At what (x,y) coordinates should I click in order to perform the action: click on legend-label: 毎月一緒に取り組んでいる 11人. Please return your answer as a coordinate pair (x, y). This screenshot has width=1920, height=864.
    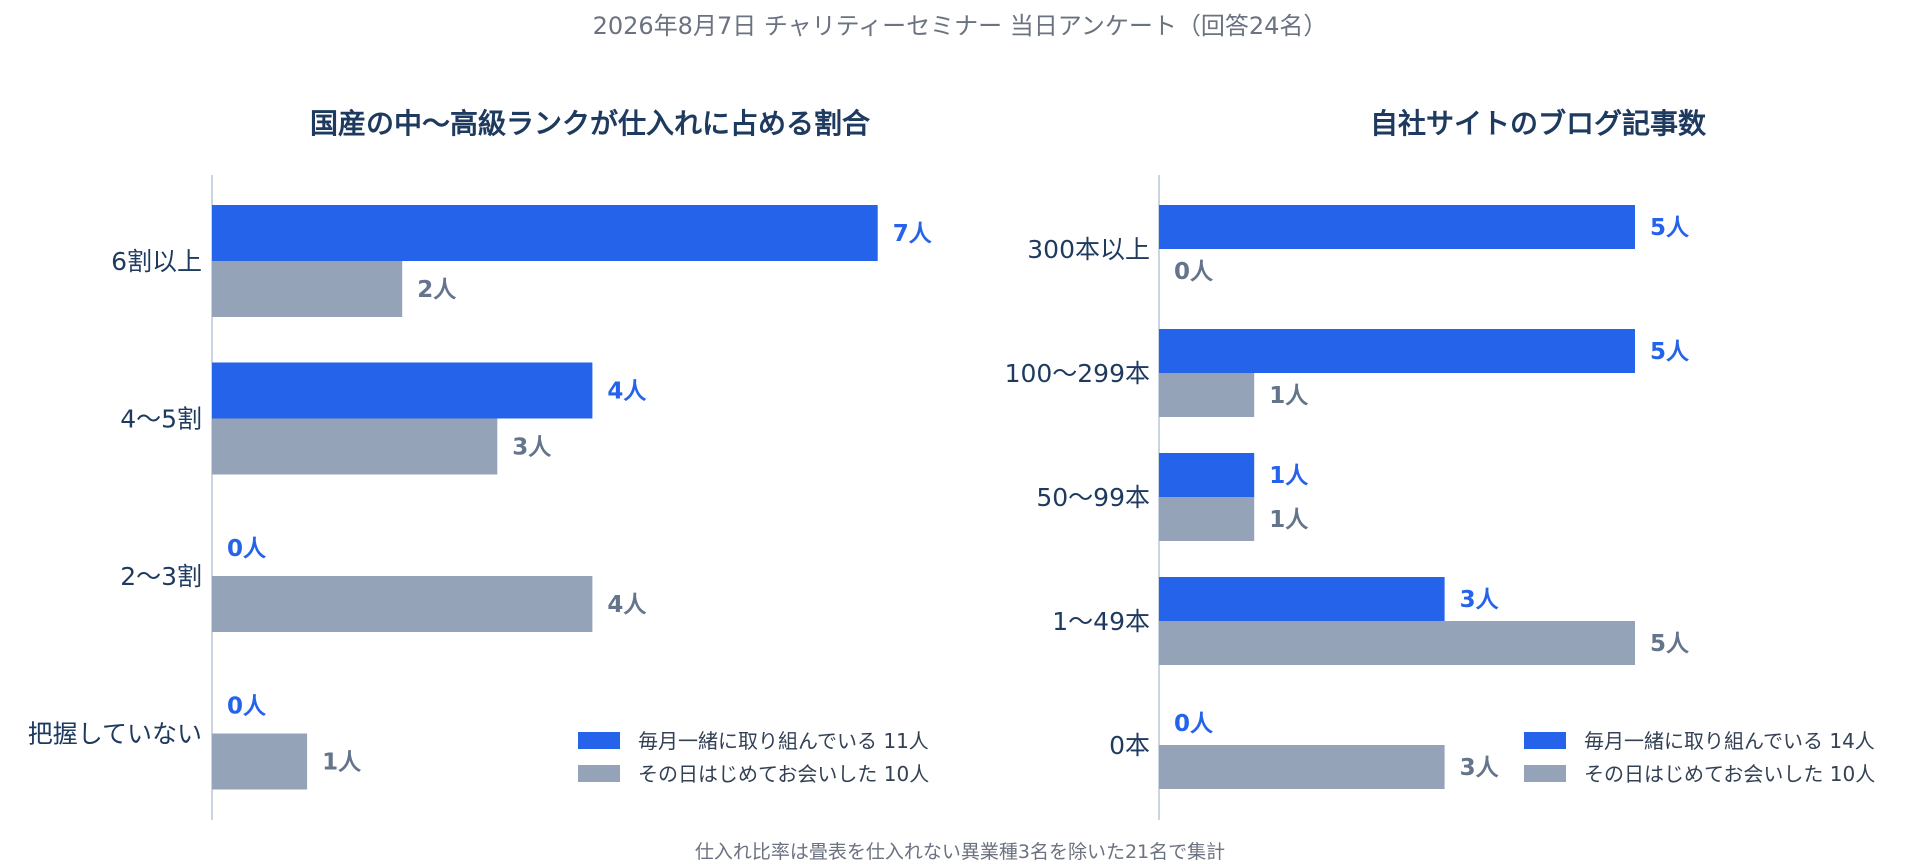
    Looking at the image, I should click on (783, 741).